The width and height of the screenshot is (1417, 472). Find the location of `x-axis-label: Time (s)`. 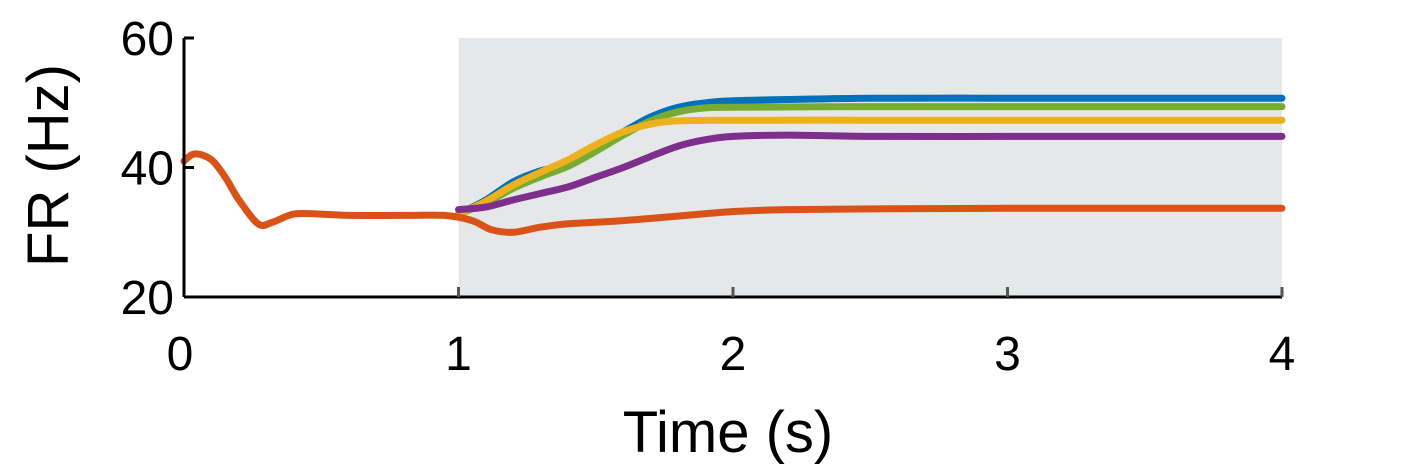

x-axis-label: Time (s) is located at coordinates (728, 432).